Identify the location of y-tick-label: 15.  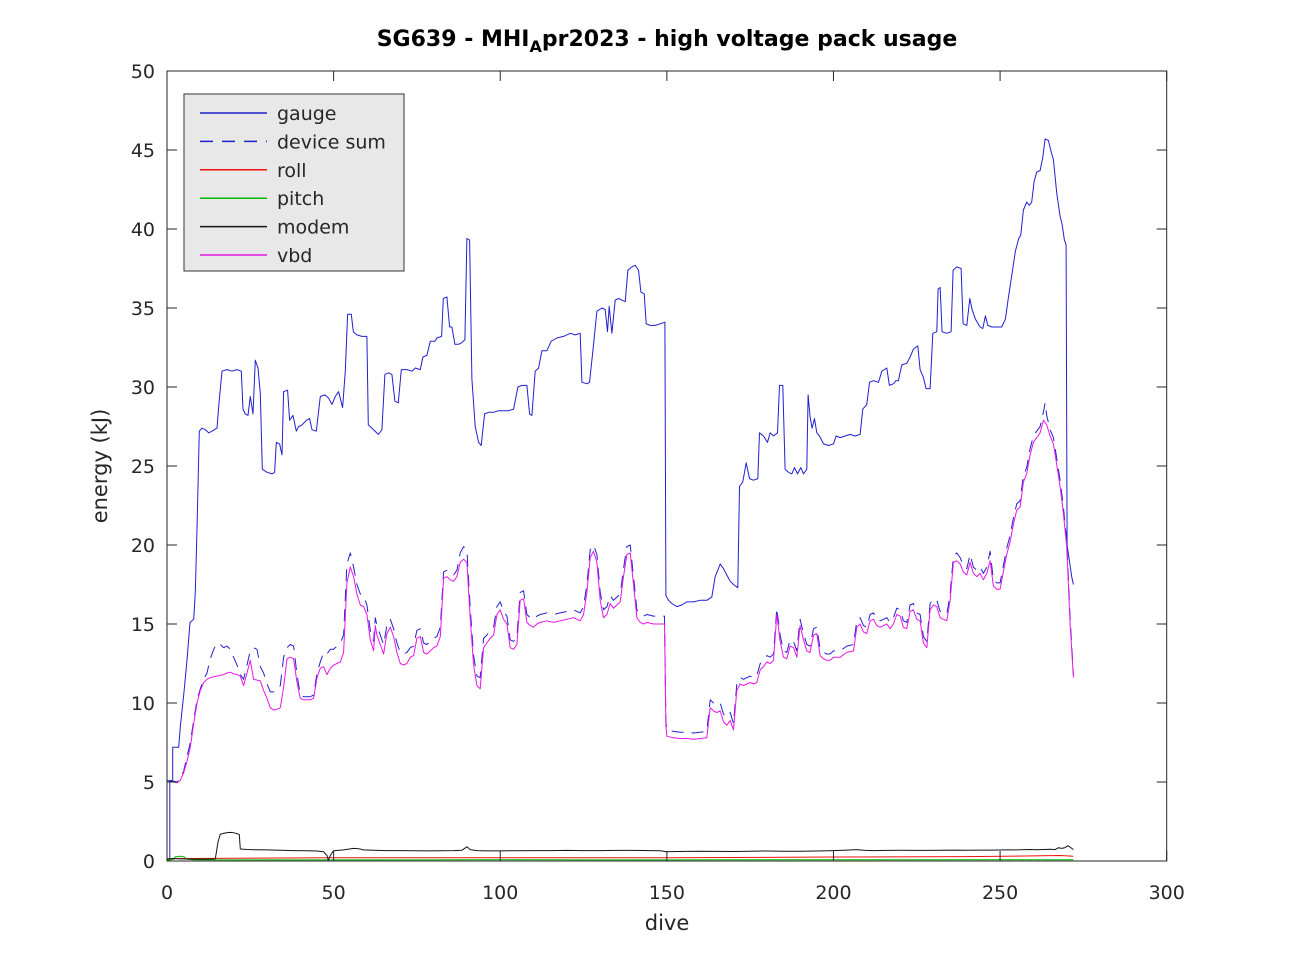
(143, 625).